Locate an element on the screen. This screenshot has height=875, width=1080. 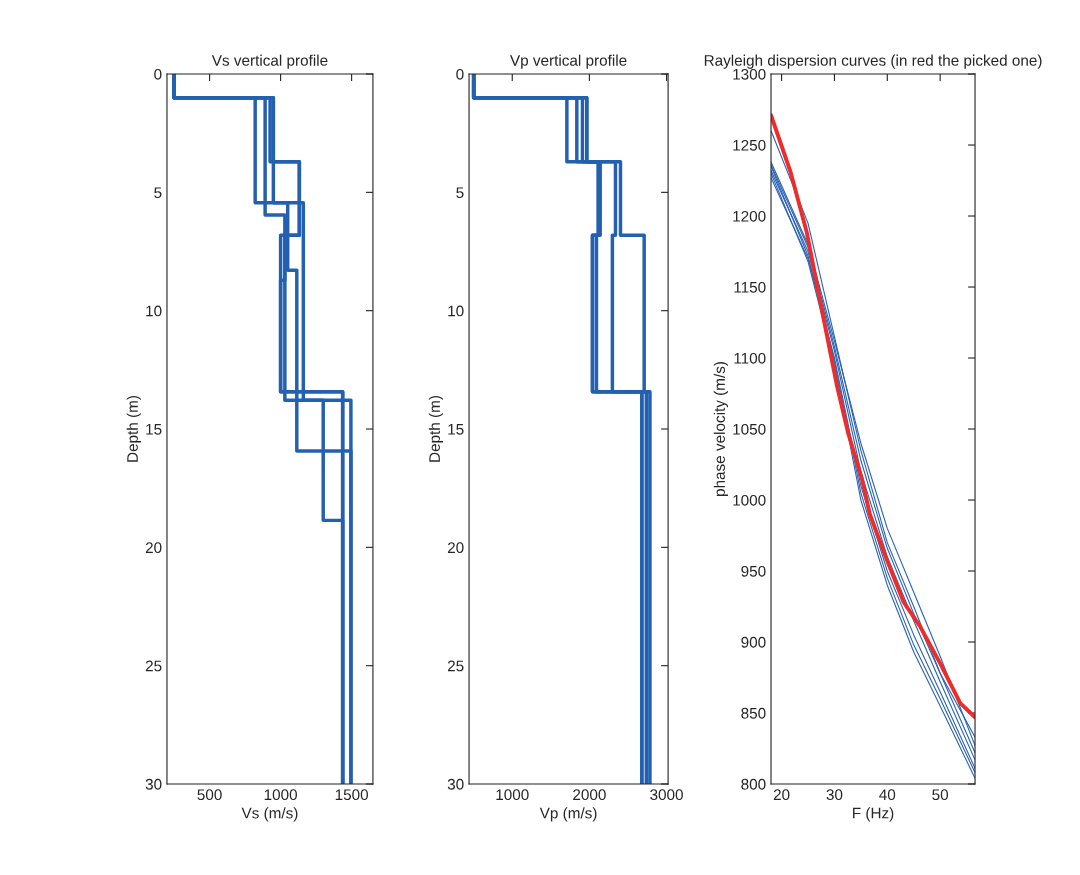
y-tick-label: 1100 is located at coordinates (750, 358).